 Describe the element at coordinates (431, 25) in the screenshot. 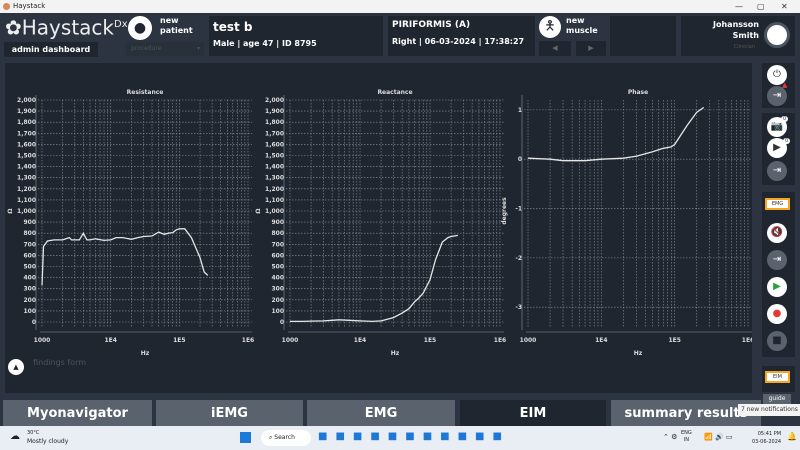

I see `muscle-name: PIRIFORMIS (A)` at that location.